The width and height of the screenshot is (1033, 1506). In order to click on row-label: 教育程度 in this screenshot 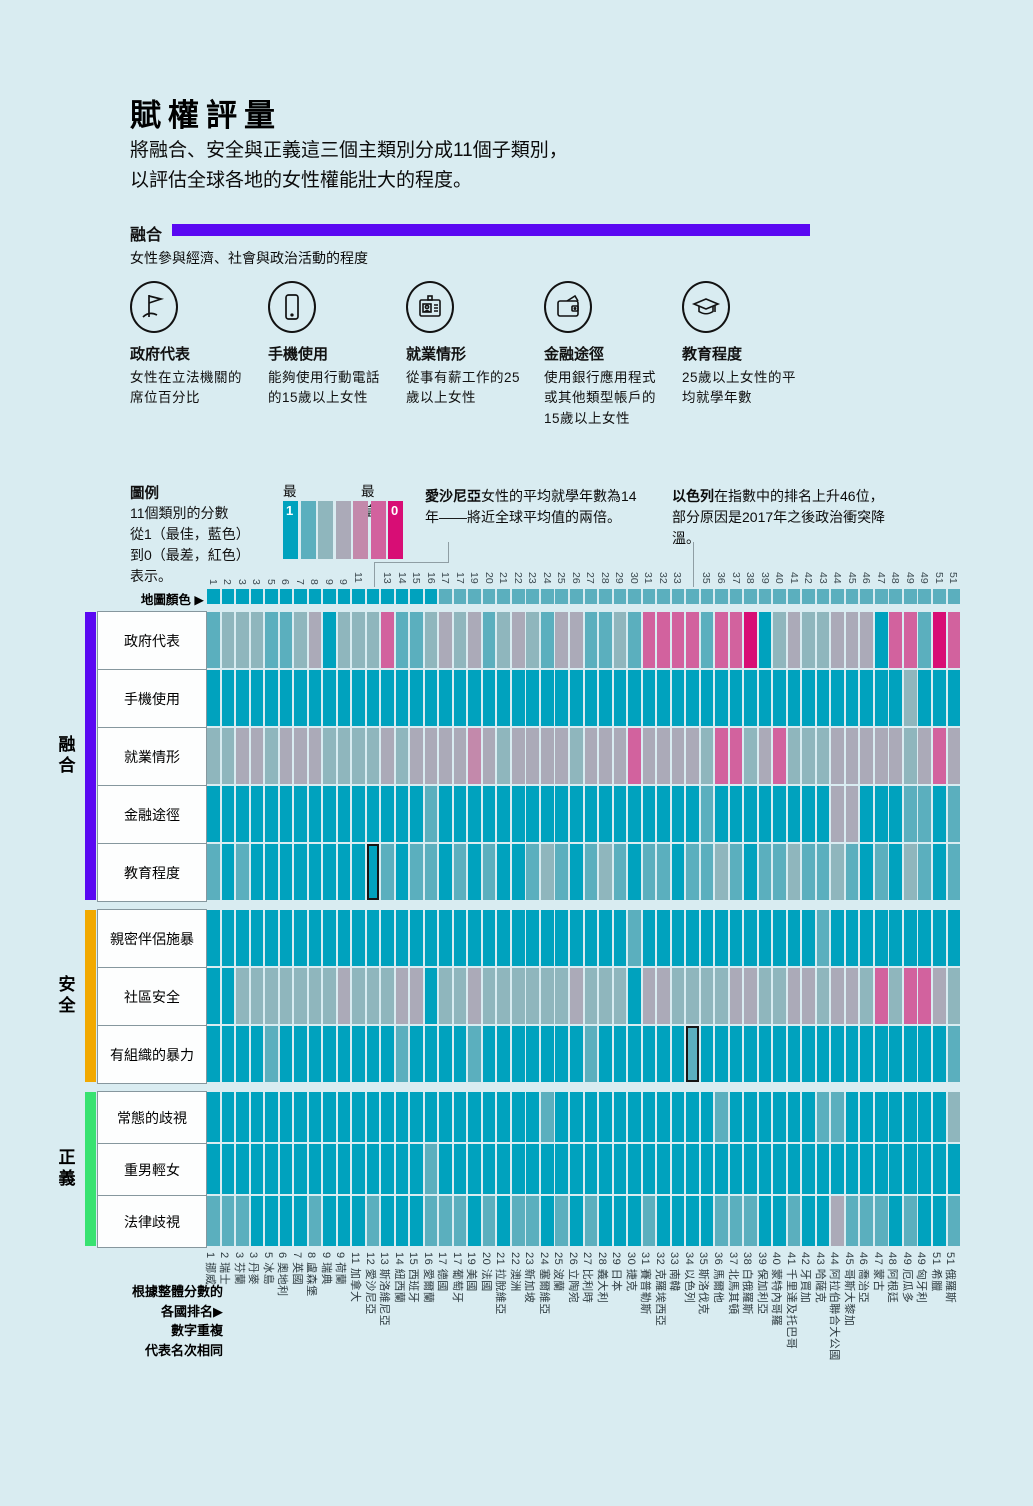, I will do `click(152, 872)`.